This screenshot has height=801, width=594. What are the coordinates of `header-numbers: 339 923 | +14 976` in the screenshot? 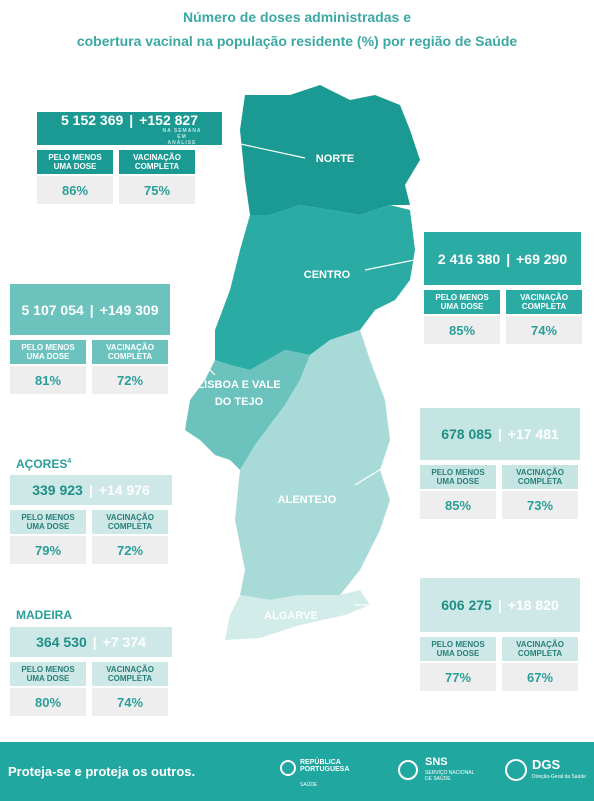 It's located at (91, 490).